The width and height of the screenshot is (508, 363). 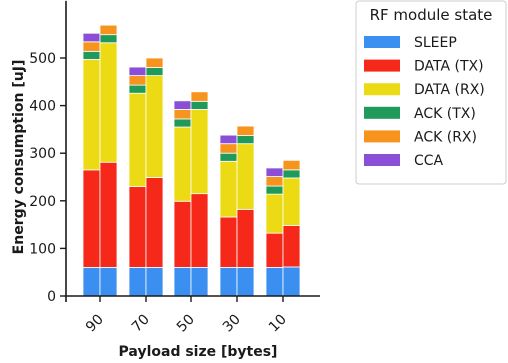 I want to click on y-tick-label: 400, so click(x=42, y=107).